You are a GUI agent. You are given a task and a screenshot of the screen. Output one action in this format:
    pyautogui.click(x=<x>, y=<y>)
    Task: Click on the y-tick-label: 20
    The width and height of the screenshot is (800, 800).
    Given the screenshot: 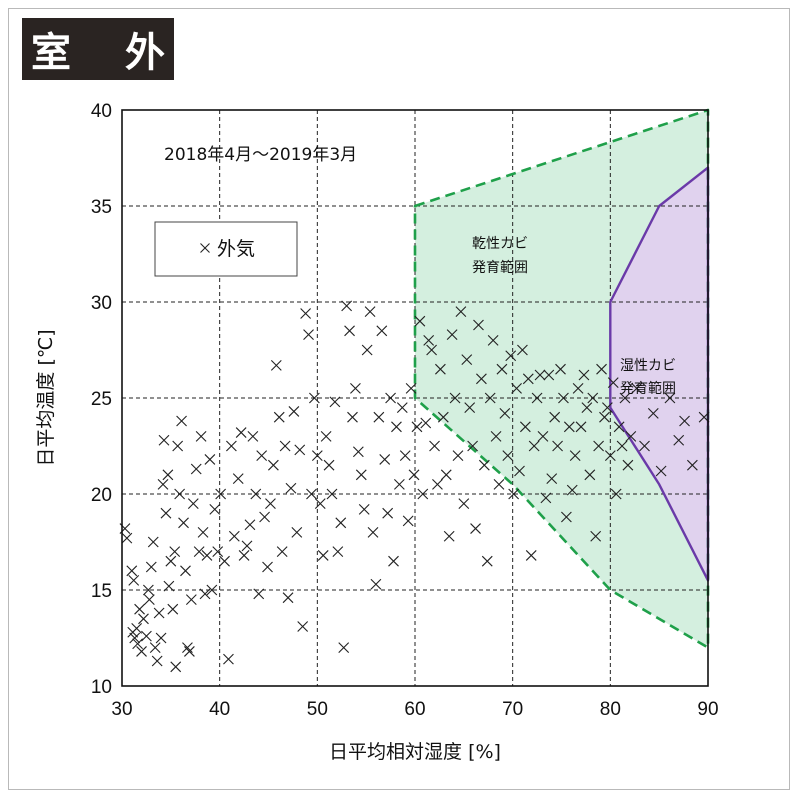 What is the action you would take?
    pyautogui.click(x=101, y=495)
    